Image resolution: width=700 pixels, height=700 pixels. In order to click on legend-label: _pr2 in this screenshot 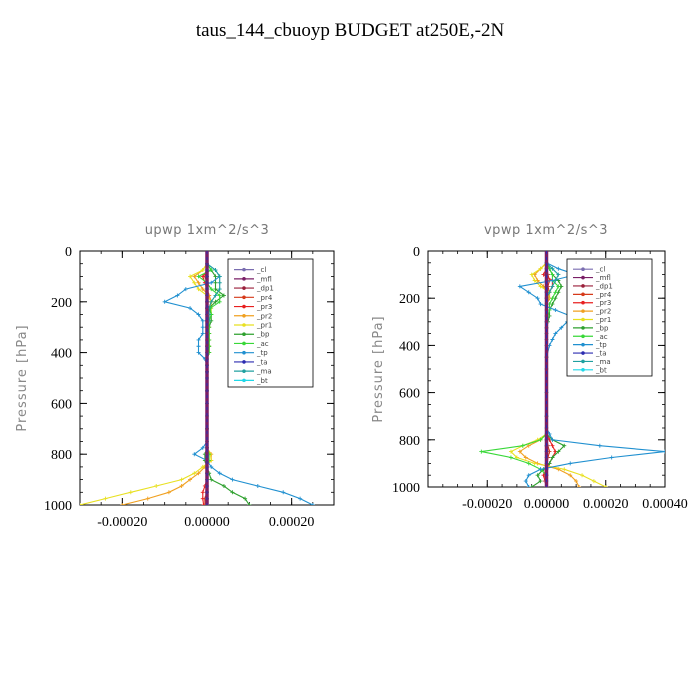, I will do `click(603, 312)`.